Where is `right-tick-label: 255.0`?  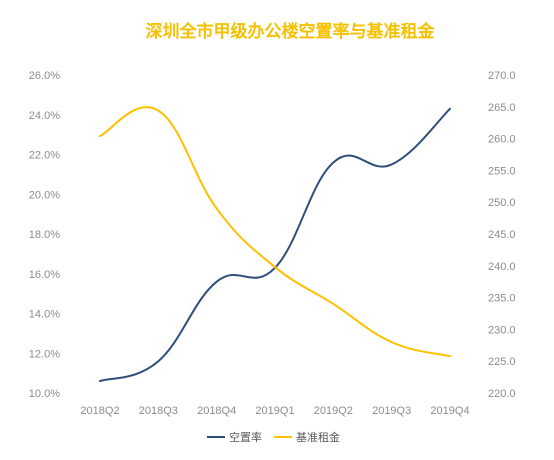 right-tick-label: 255.0 is located at coordinates (502, 171).